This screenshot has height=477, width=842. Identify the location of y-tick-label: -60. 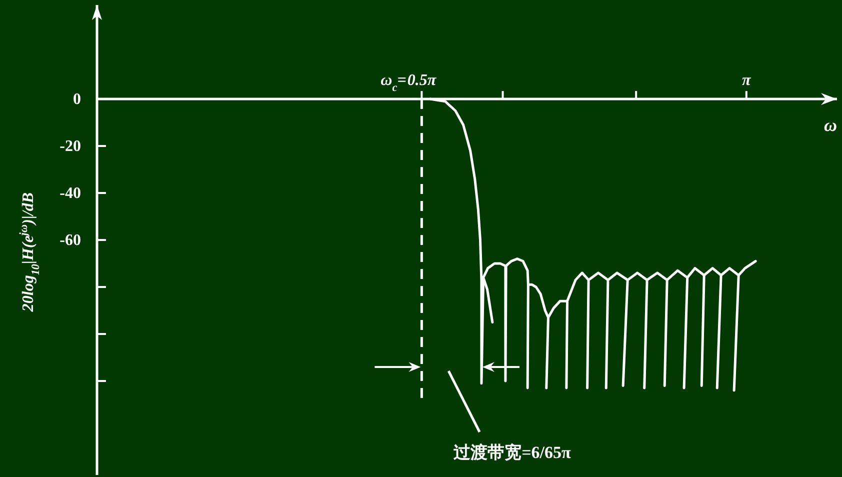
(70, 240).